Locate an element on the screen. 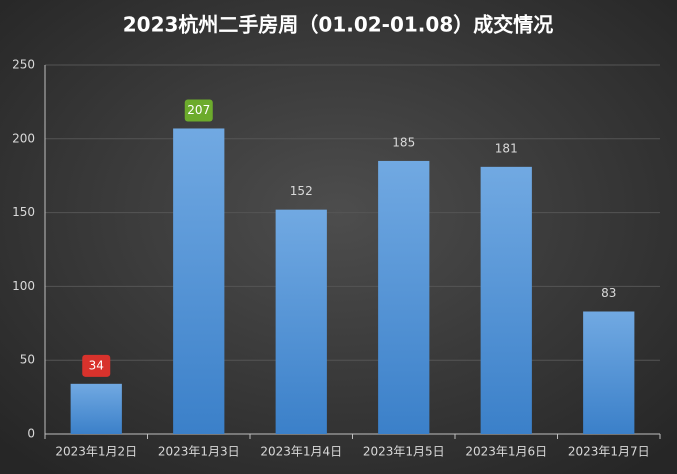  data-label: 152 is located at coordinates (301, 191).